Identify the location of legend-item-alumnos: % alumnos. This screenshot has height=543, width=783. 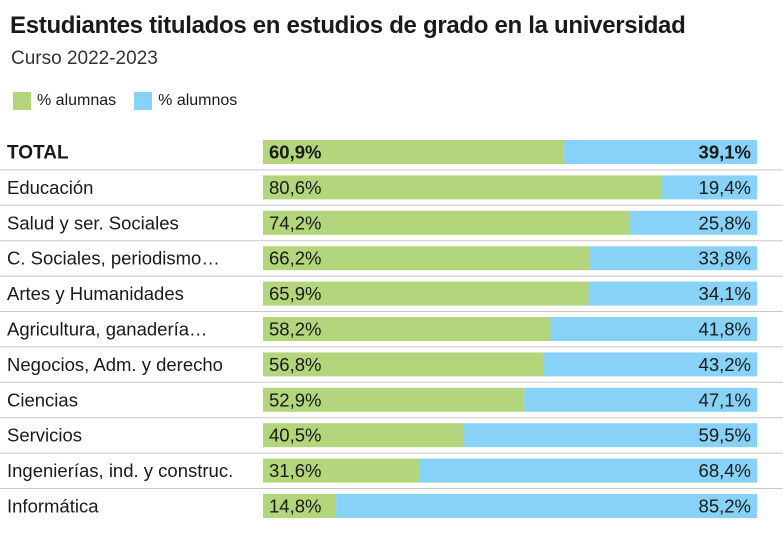
(185, 101).